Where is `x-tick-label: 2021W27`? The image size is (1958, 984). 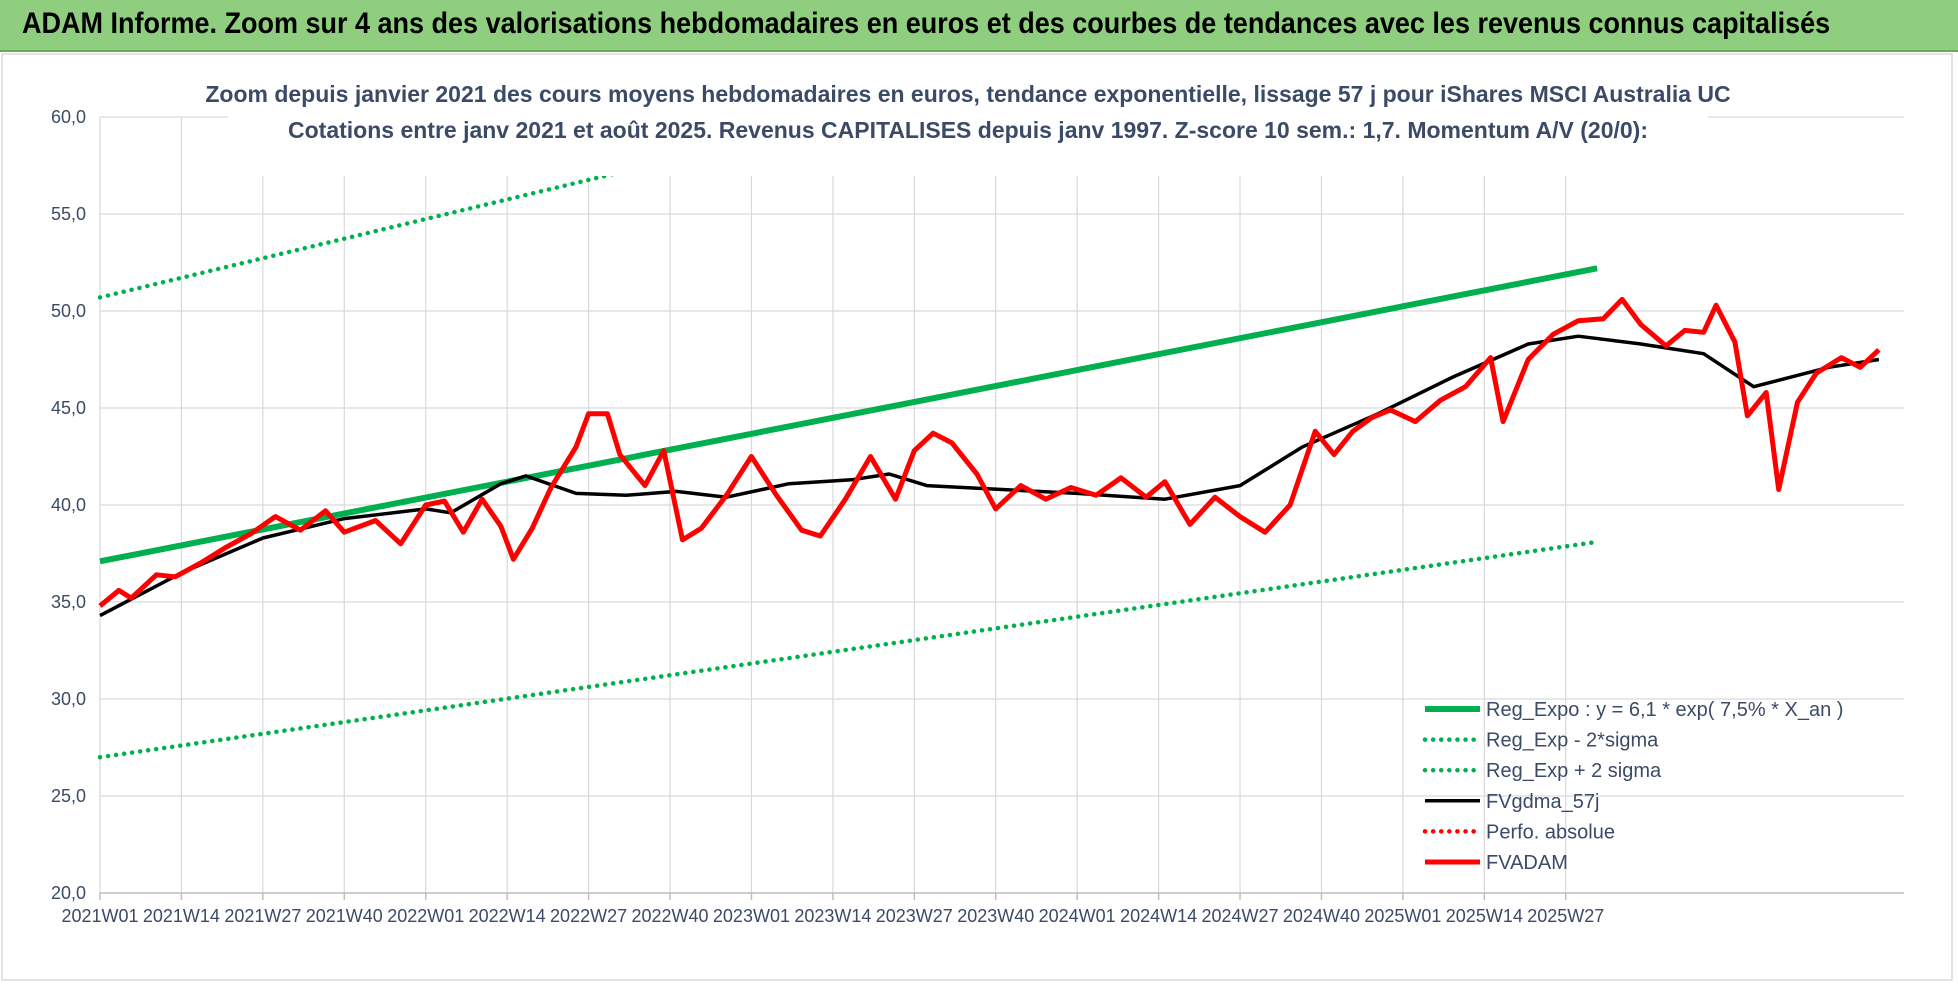 x-tick-label: 2021W27 is located at coordinates (262, 916).